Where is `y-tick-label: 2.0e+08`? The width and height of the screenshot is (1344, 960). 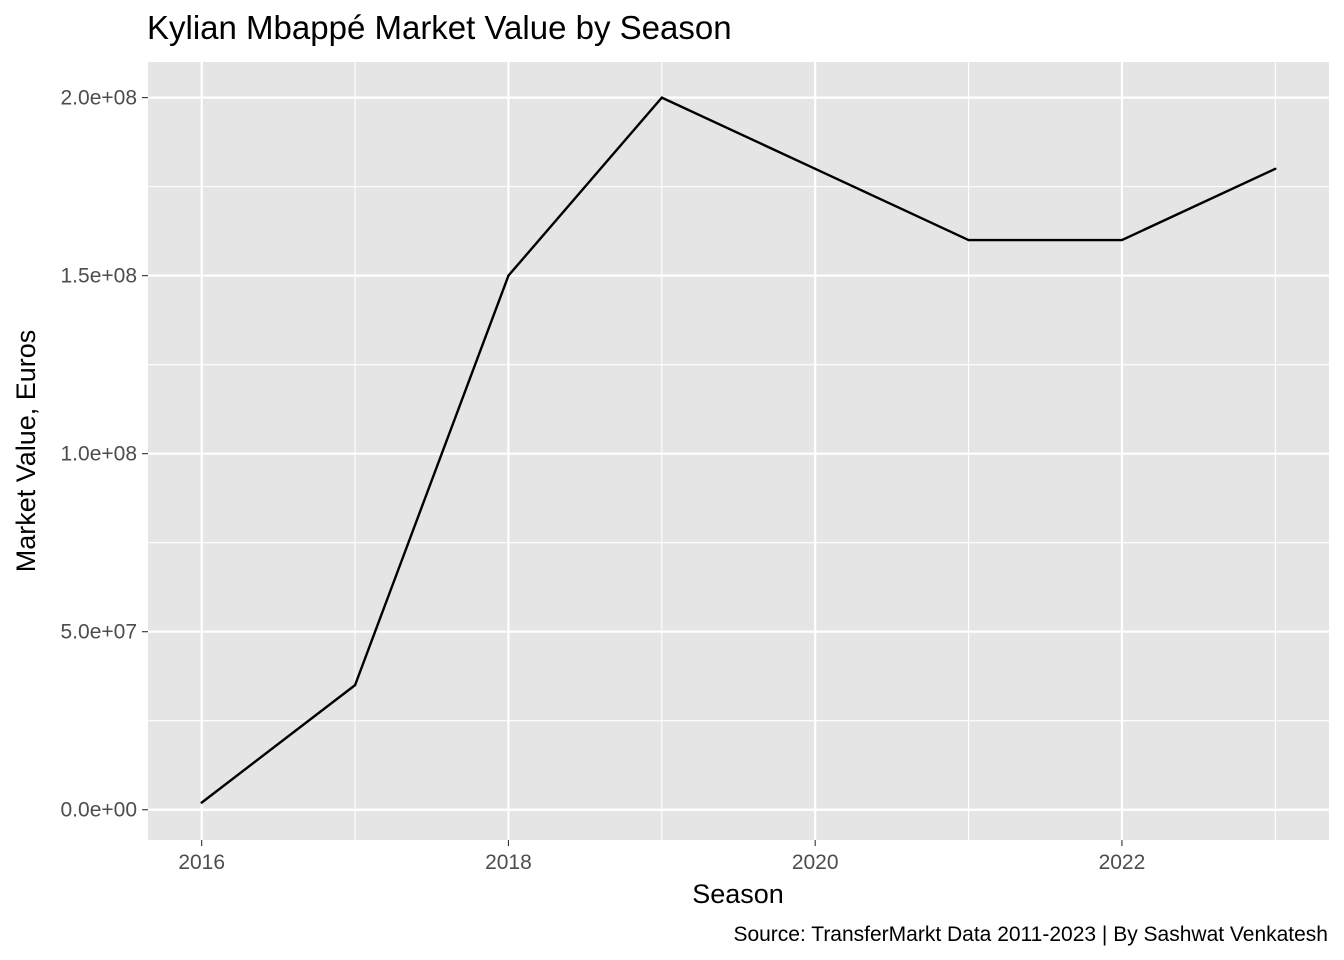
y-tick-label: 2.0e+08 is located at coordinates (99, 98).